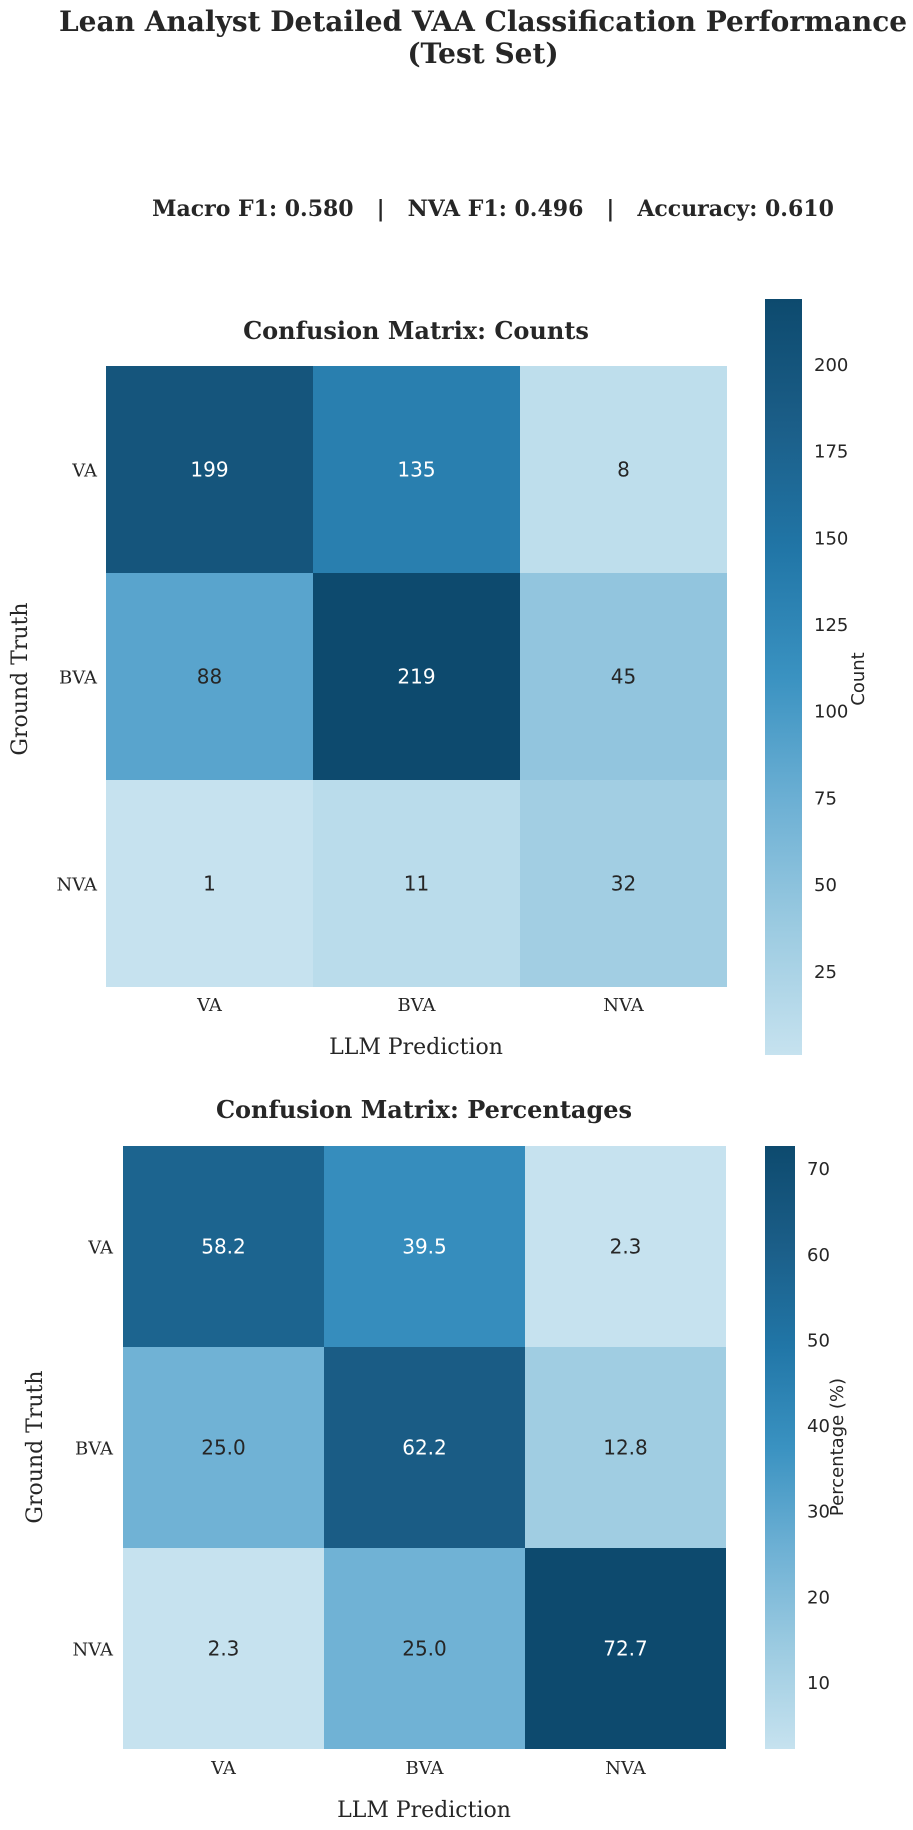 This screenshot has width=913, height=1830. I want to click on counts-cell-value: 11, so click(416, 884).